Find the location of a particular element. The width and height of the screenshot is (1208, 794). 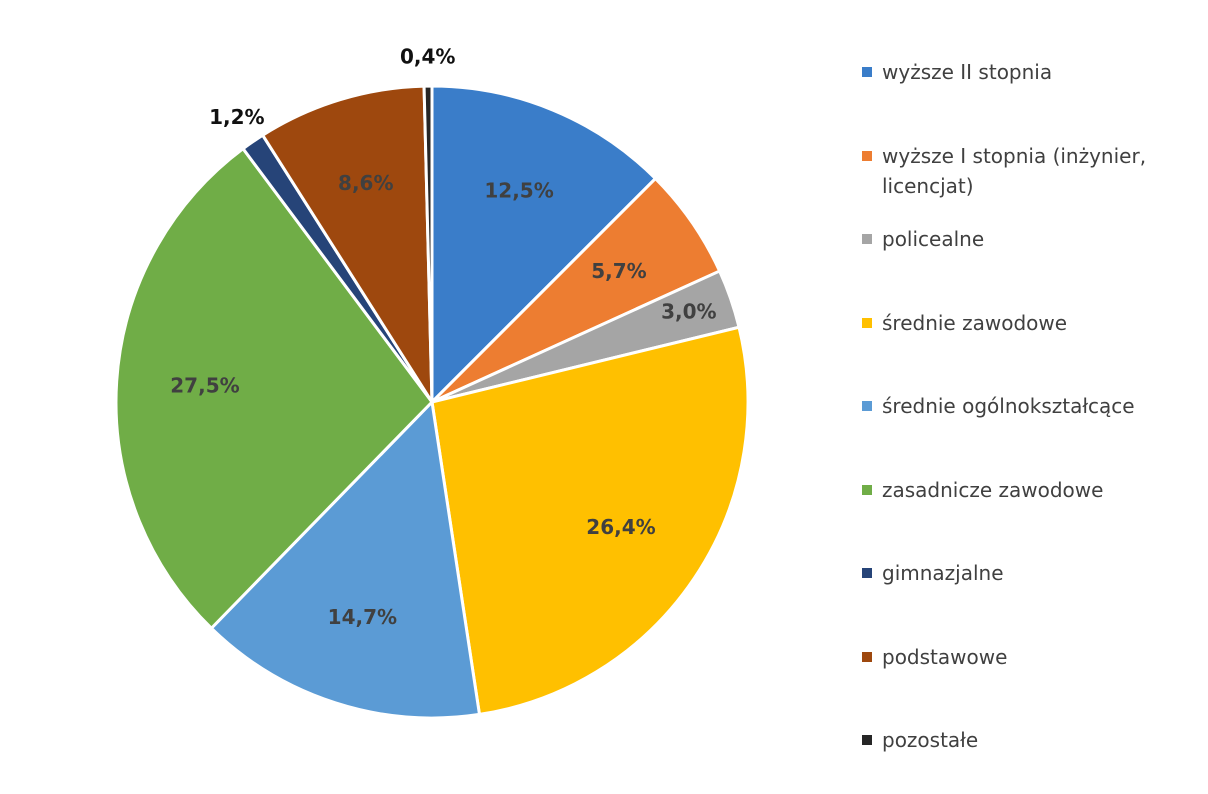

legend-item: średnie ogólnokształcące is located at coordinates (1027, 406).